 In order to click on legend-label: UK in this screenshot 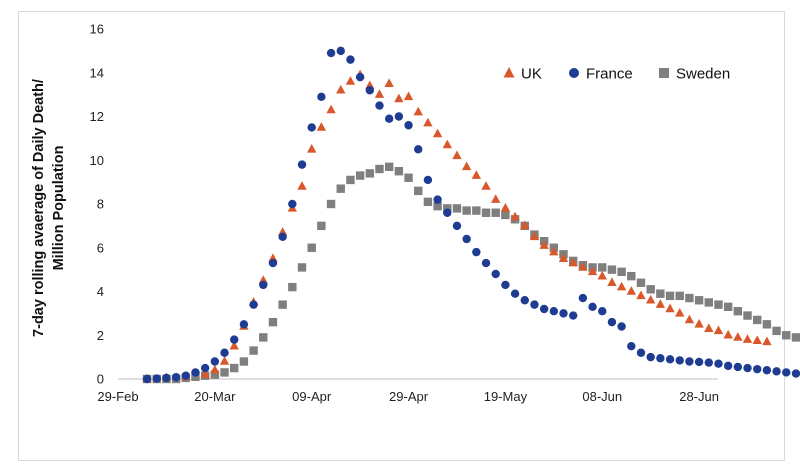, I will do `click(531, 74)`.